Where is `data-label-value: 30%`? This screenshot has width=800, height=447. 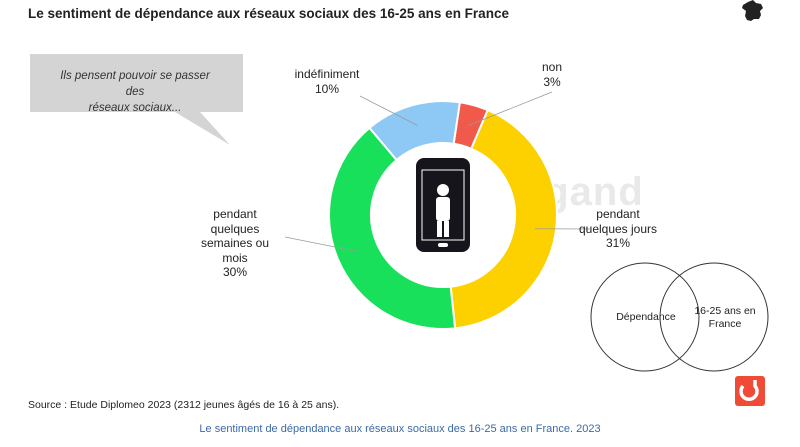 data-label-value: 30% is located at coordinates (235, 272).